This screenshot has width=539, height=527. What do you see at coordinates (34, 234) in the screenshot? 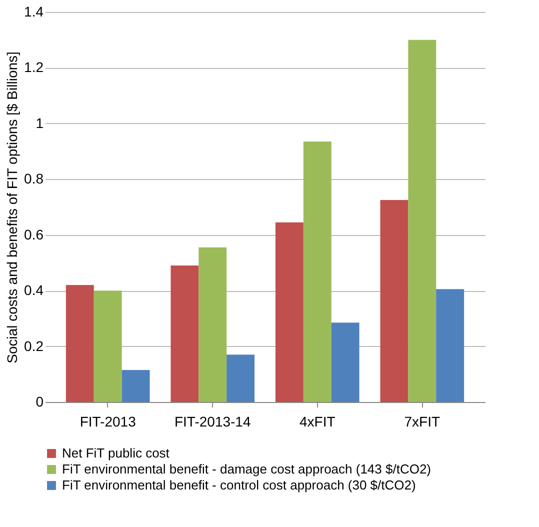
I see `y-tick-label: 0.6` at bounding box center [34, 234].